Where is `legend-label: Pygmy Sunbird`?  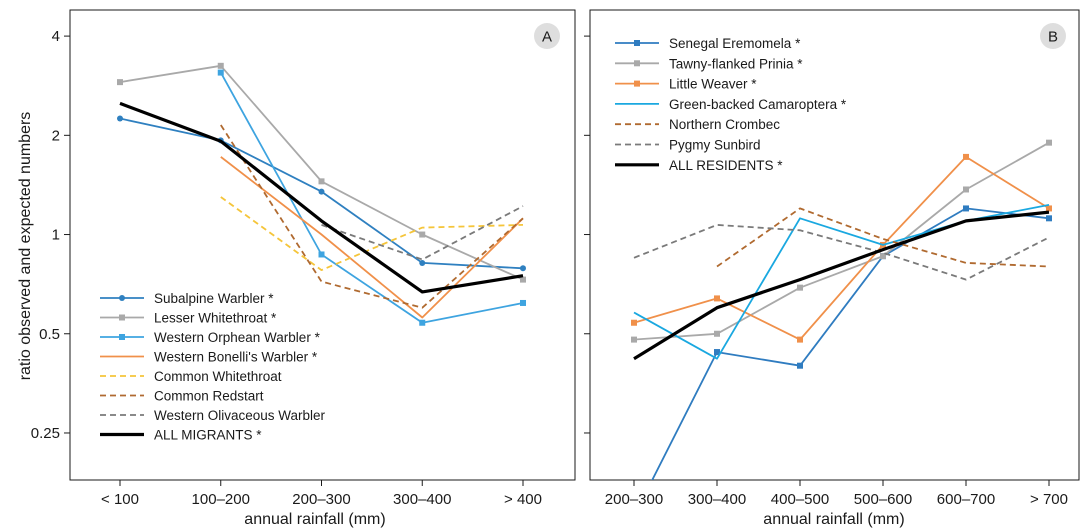
legend-label: Pygmy Sunbird is located at coordinates (715, 145).